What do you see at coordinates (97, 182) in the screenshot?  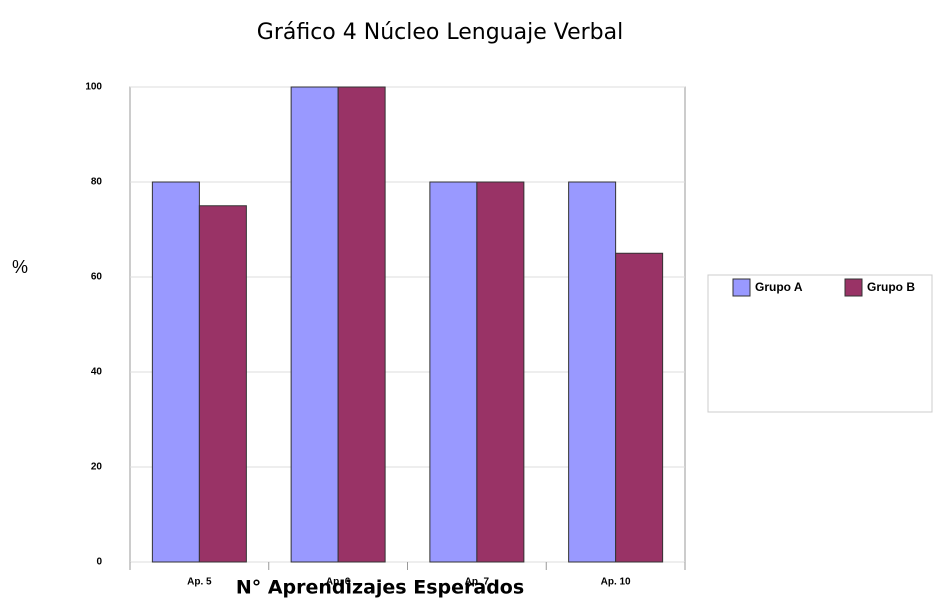 I see `y-tick-label: 80` at bounding box center [97, 182].